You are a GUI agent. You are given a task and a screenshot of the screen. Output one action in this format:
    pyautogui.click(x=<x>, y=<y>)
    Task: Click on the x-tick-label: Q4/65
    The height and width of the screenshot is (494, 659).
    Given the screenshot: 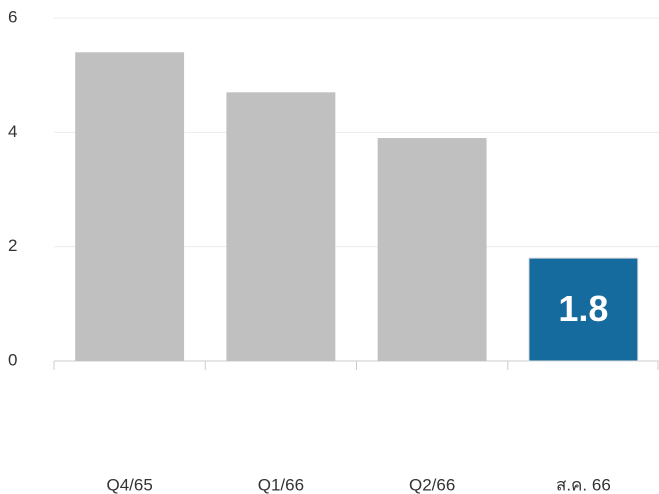 What is the action you would take?
    pyautogui.click(x=129, y=484)
    